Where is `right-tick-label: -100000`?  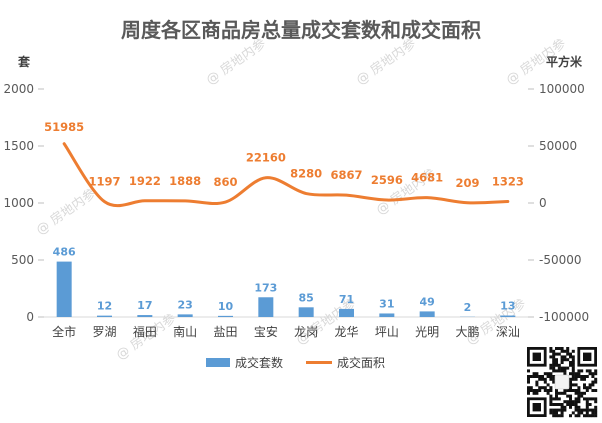
right-tick-label: -100000 is located at coordinates (564, 317).